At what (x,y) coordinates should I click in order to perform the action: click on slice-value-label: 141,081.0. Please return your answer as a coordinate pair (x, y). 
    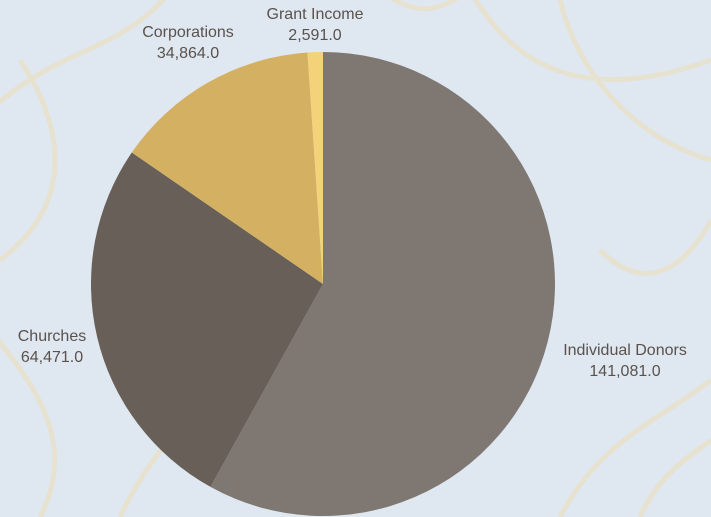
    Looking at the image, I should click on (624, 371).